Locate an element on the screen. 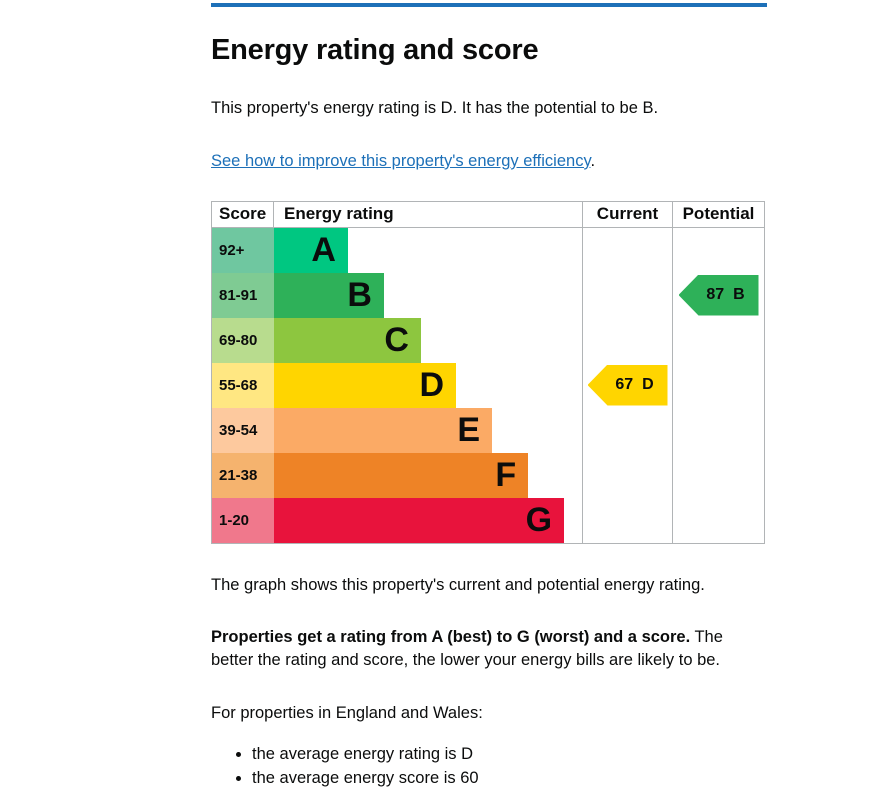 This screenshot has height=790, width=875. band-bar-cell: G is located at coordinates (428, 520).